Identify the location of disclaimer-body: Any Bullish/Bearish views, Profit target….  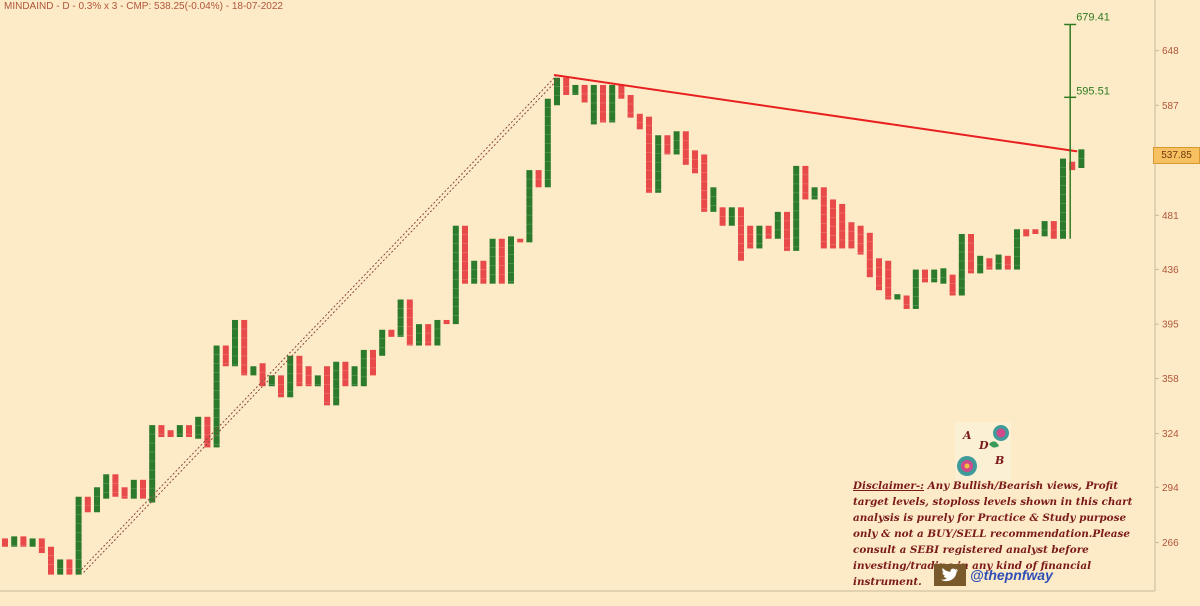
(993, 534).